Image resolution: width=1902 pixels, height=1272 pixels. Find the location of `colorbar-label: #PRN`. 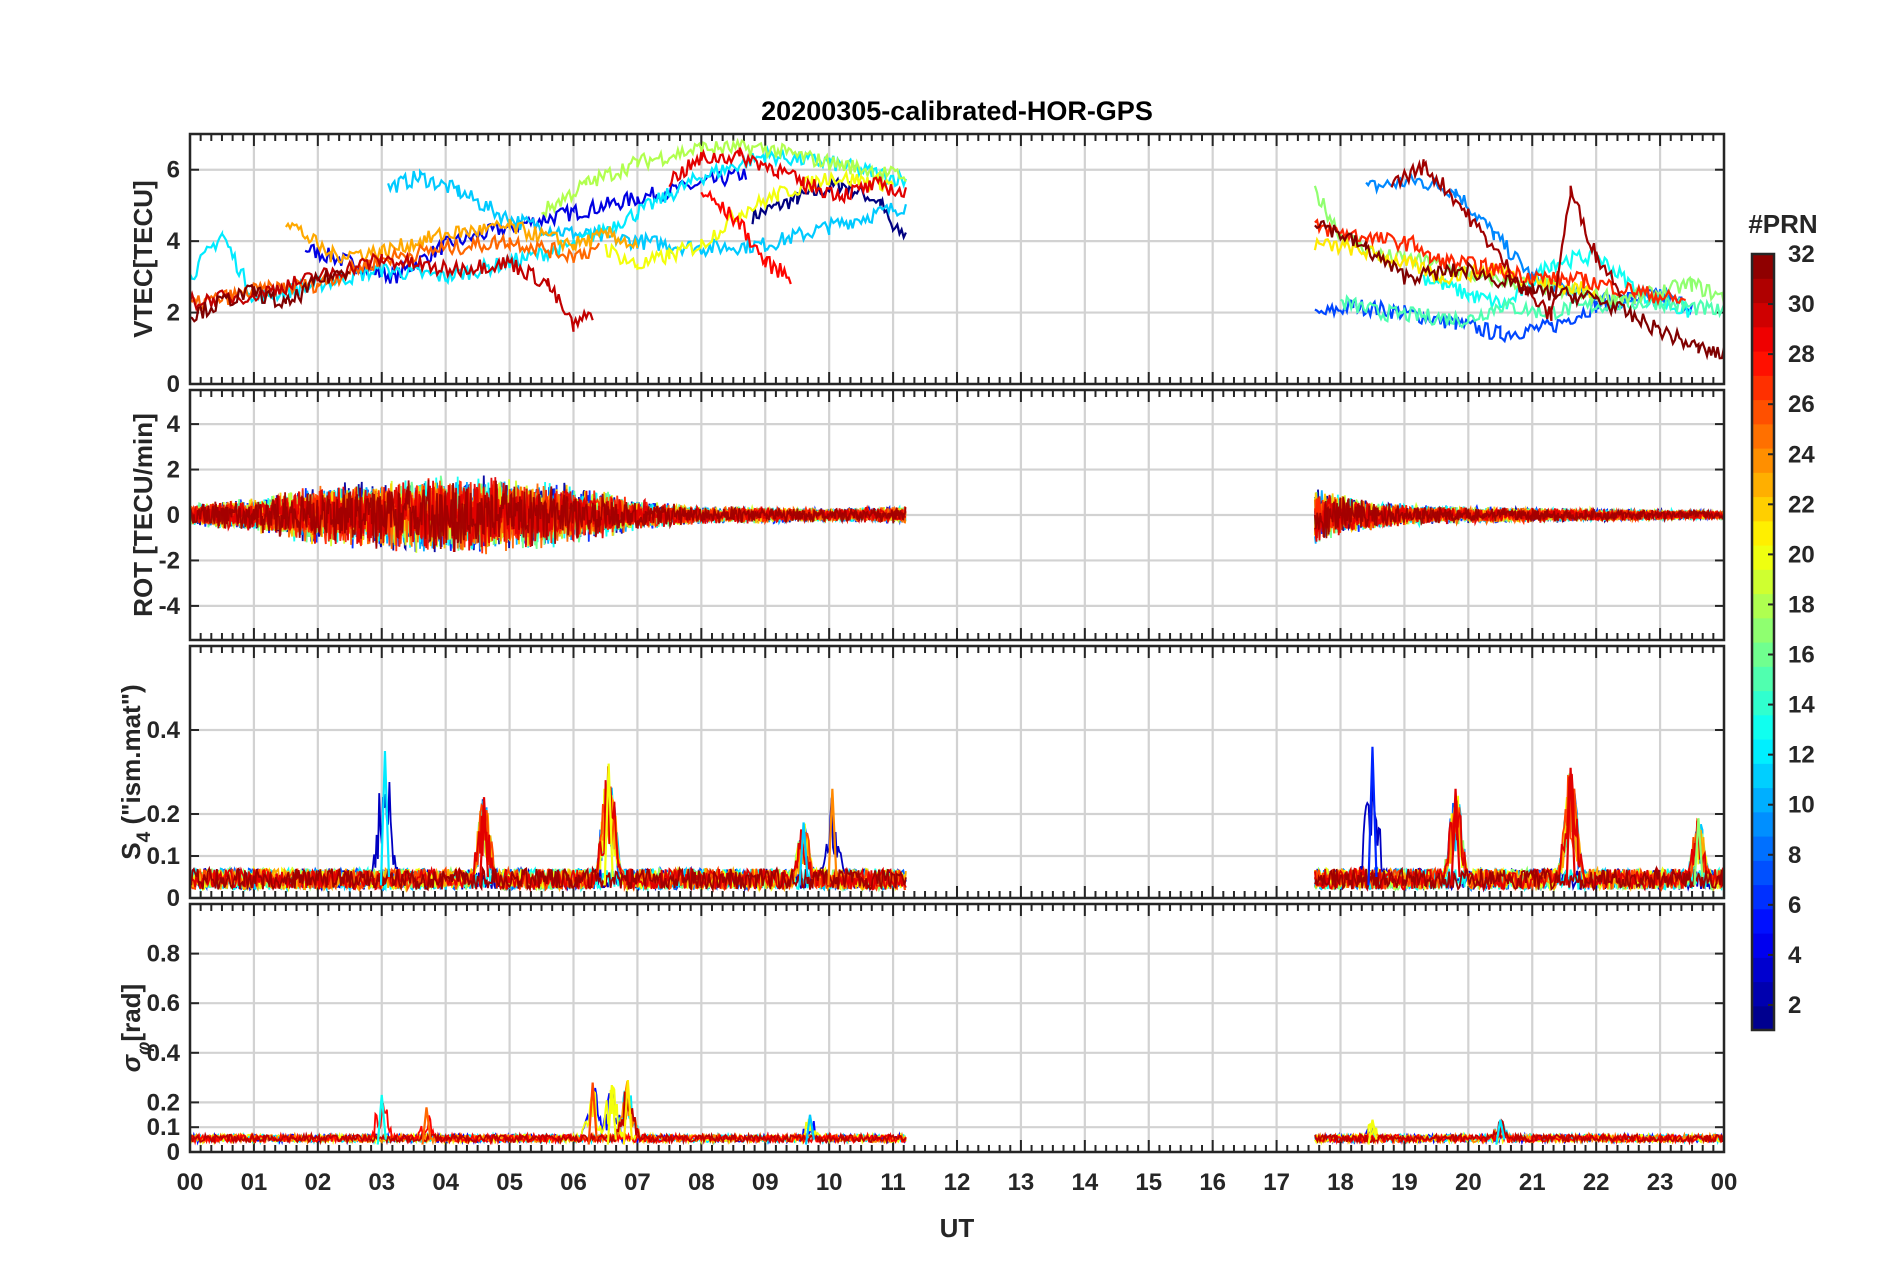

colorbar-label: #PRN is located at coordinates (1782, 224).